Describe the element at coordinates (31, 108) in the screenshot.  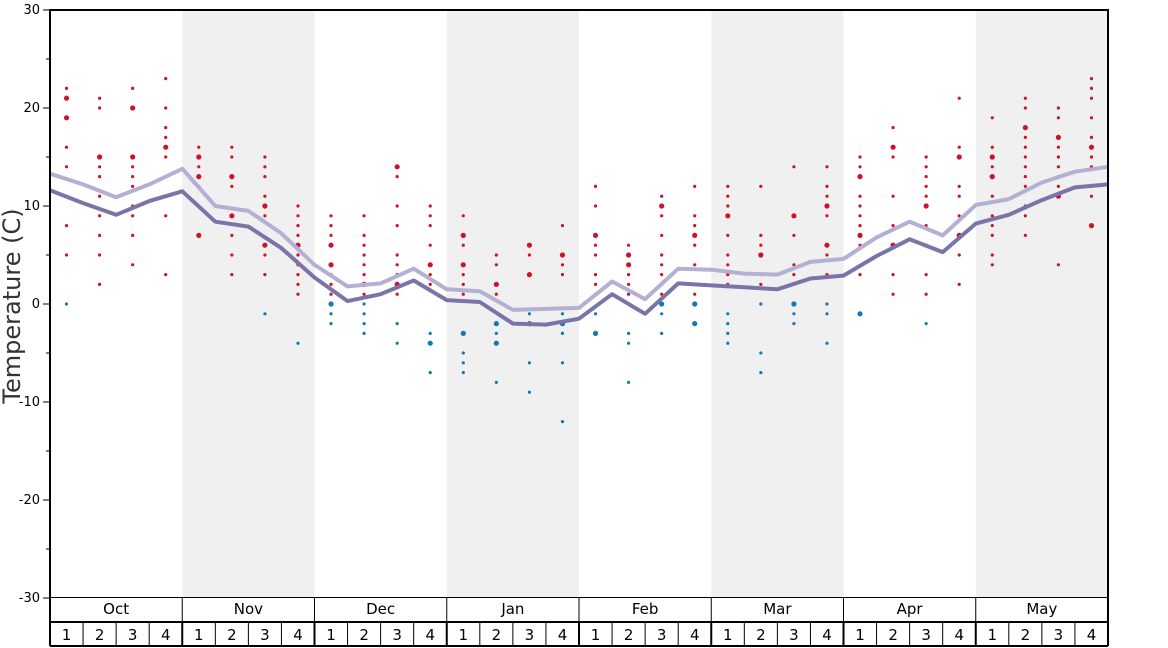
I see `y-tick-label: 20` at that location.